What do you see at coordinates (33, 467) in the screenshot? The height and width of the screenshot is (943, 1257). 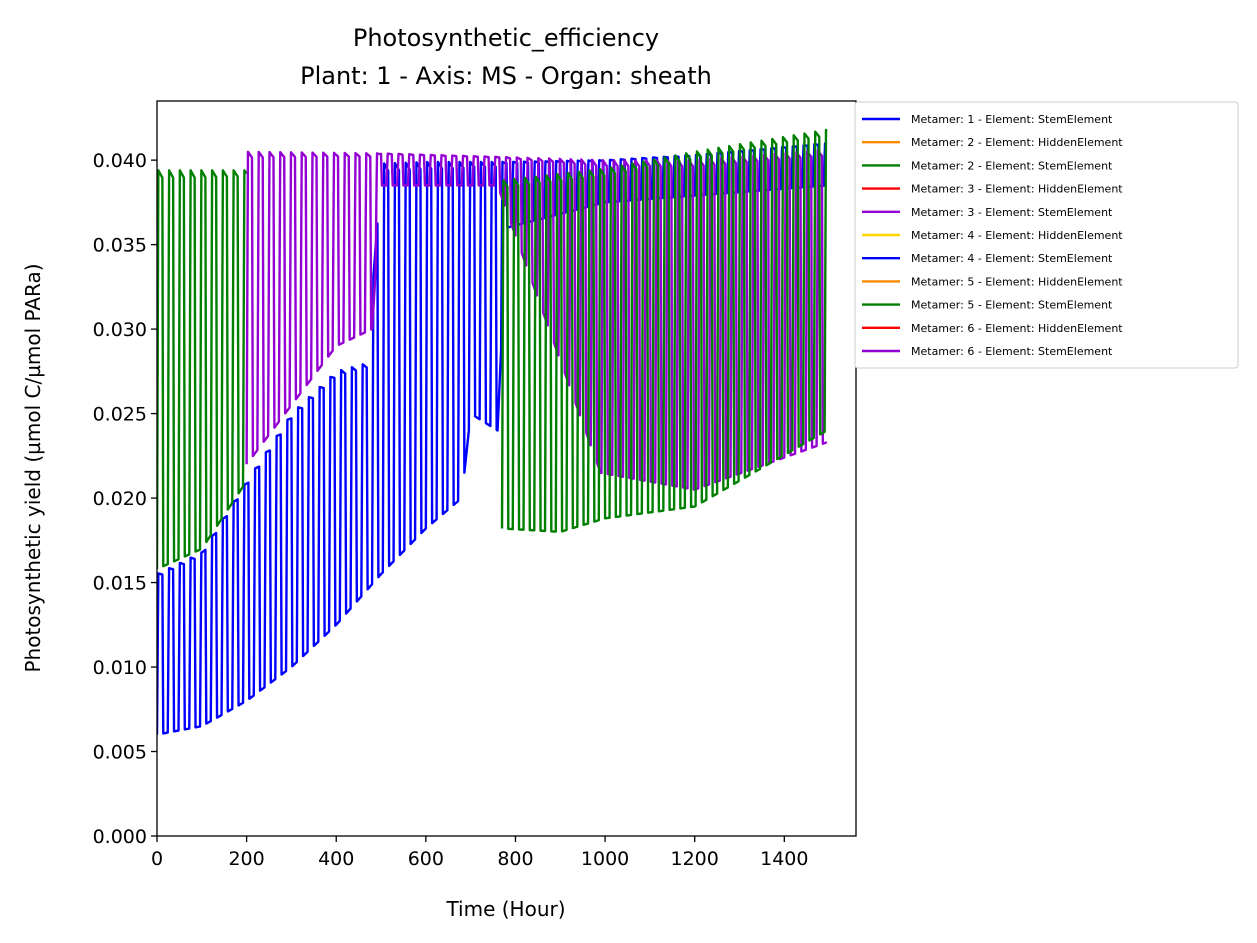 I see `y-axis-label: Photosynthetic yield (µmol C/µmol PARa)` at bounding box center [33, 467].